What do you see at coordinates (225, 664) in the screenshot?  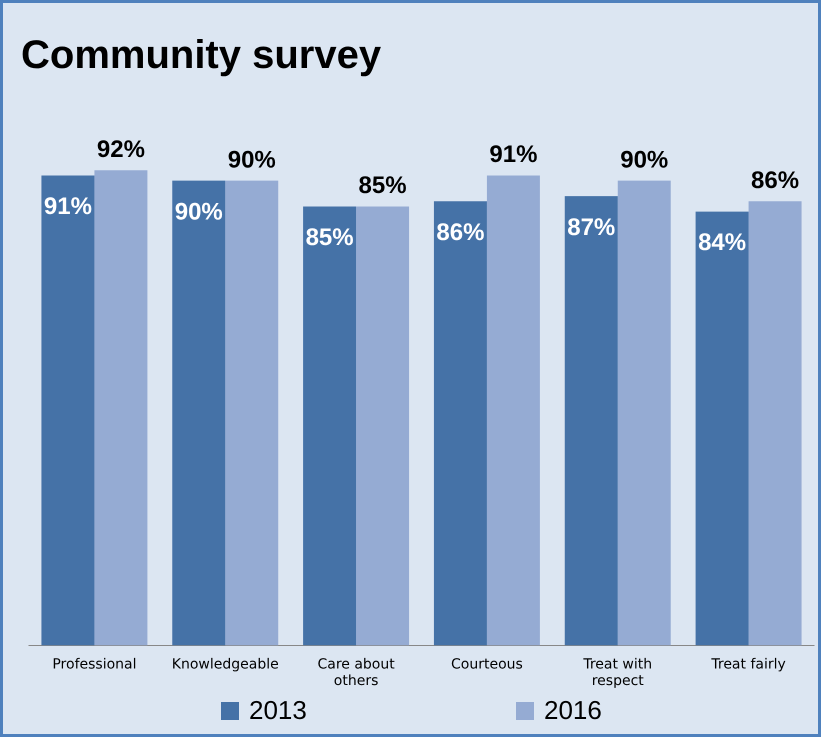 I see `x-tick-label: Knowledgeable` at bounding box center [225, 664].